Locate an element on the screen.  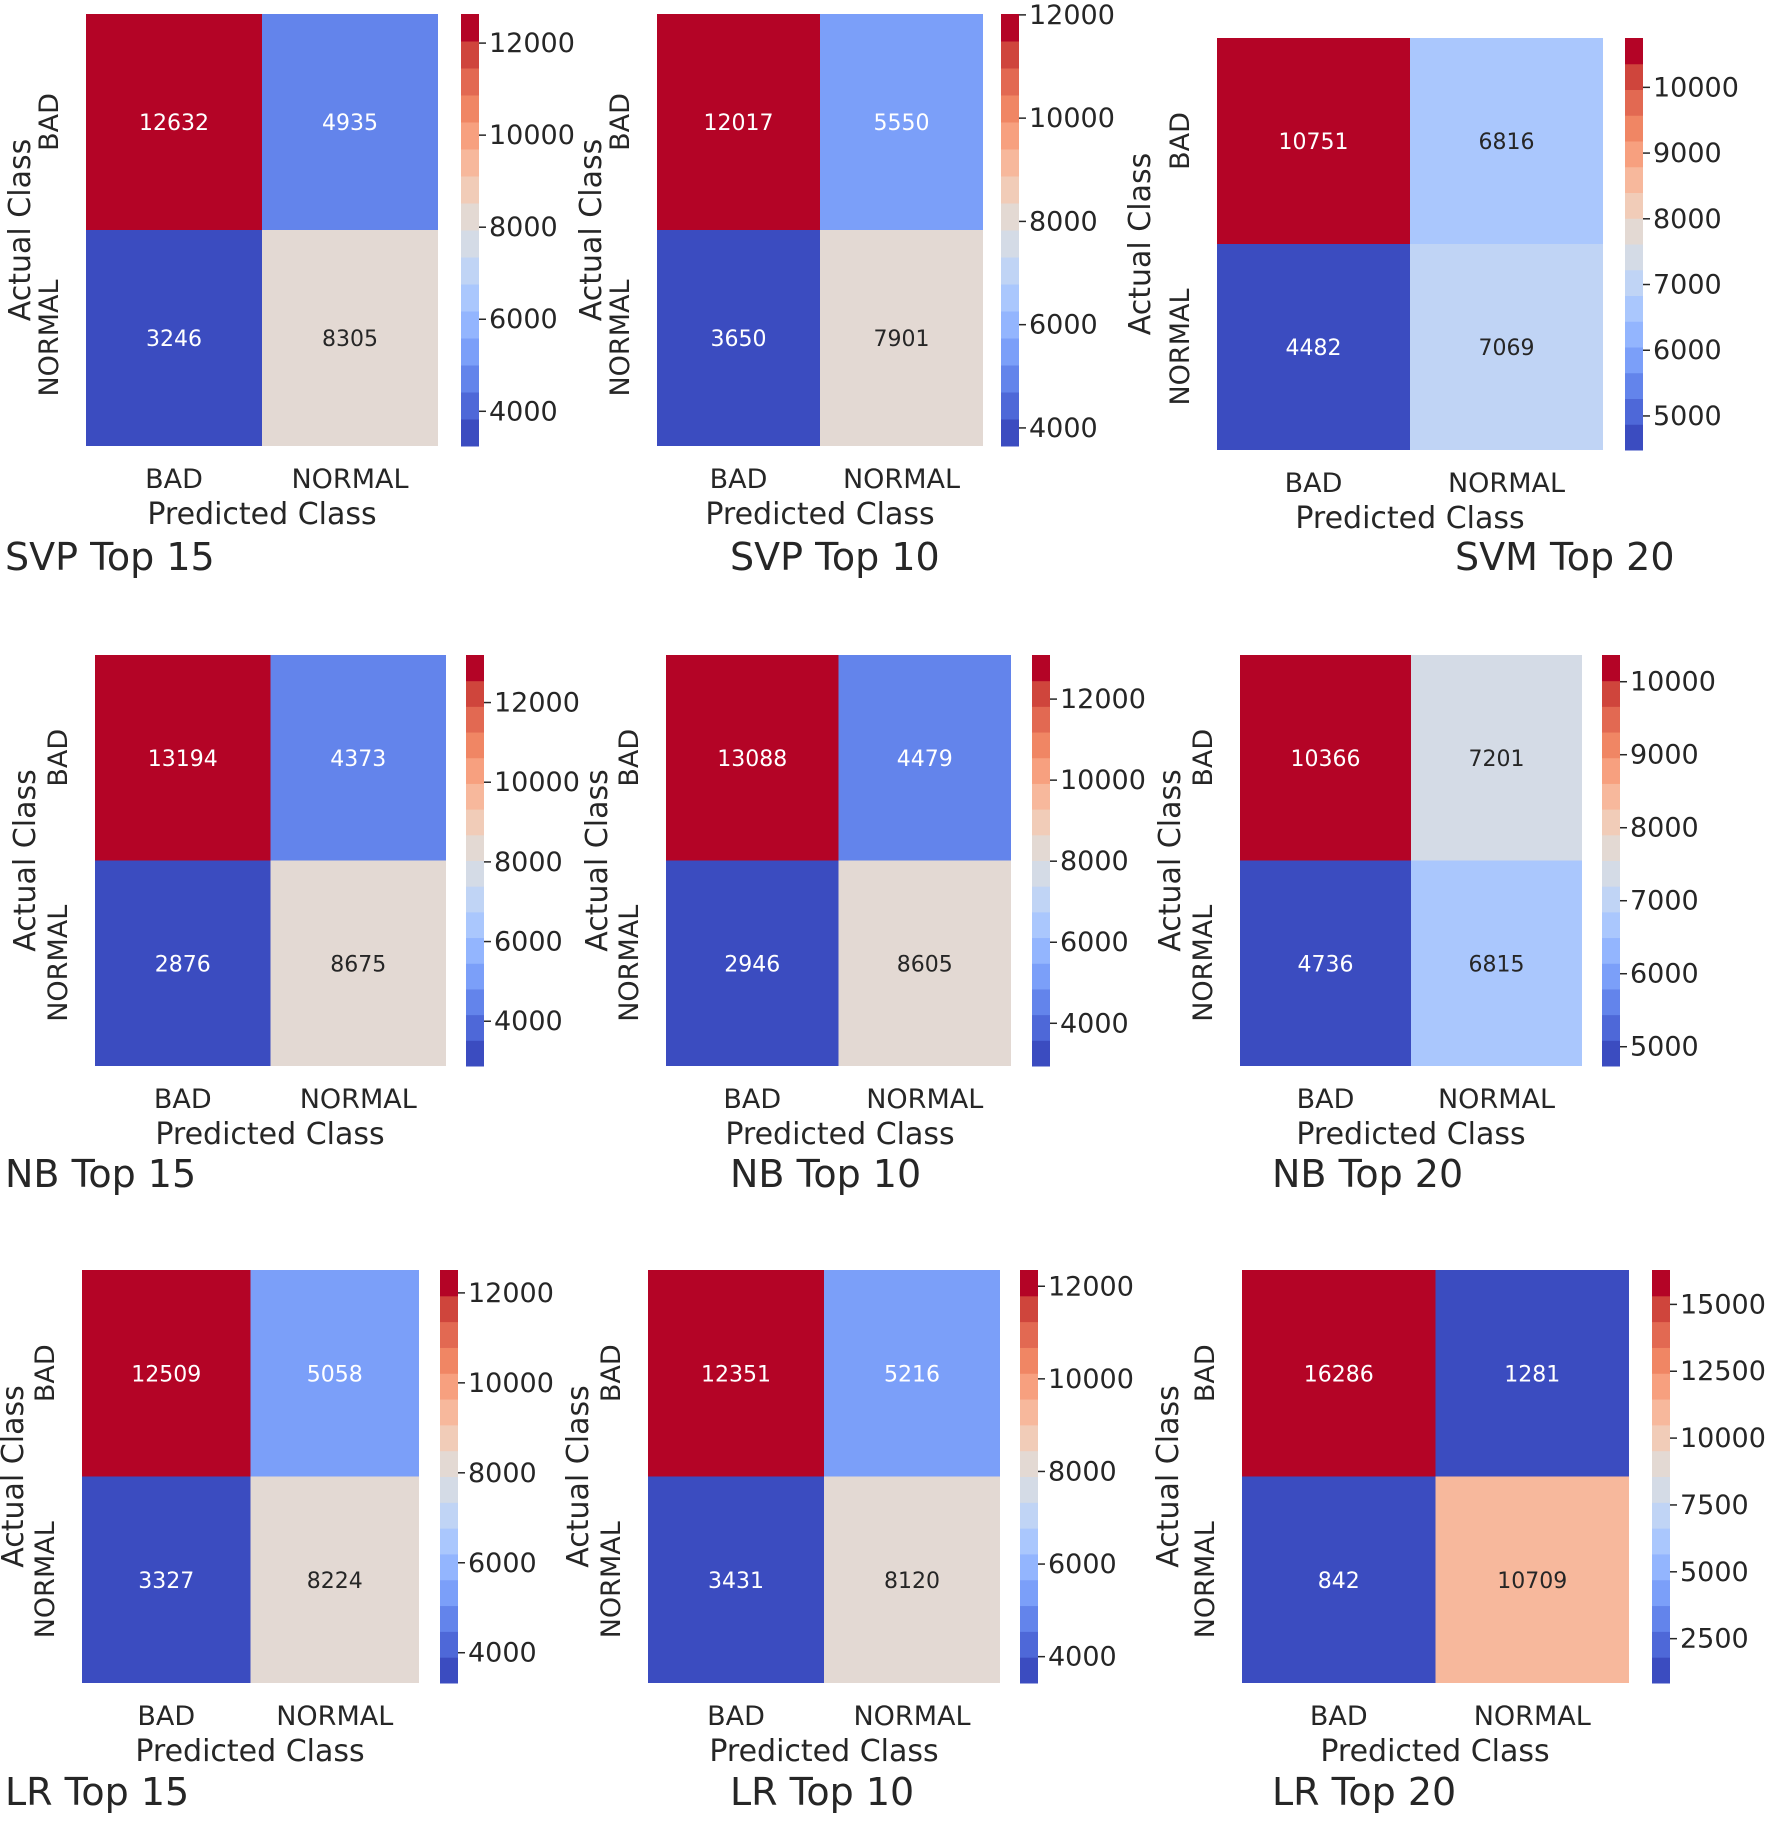
cell-value-label: 16286 is located at coordinates (1339, 1374).